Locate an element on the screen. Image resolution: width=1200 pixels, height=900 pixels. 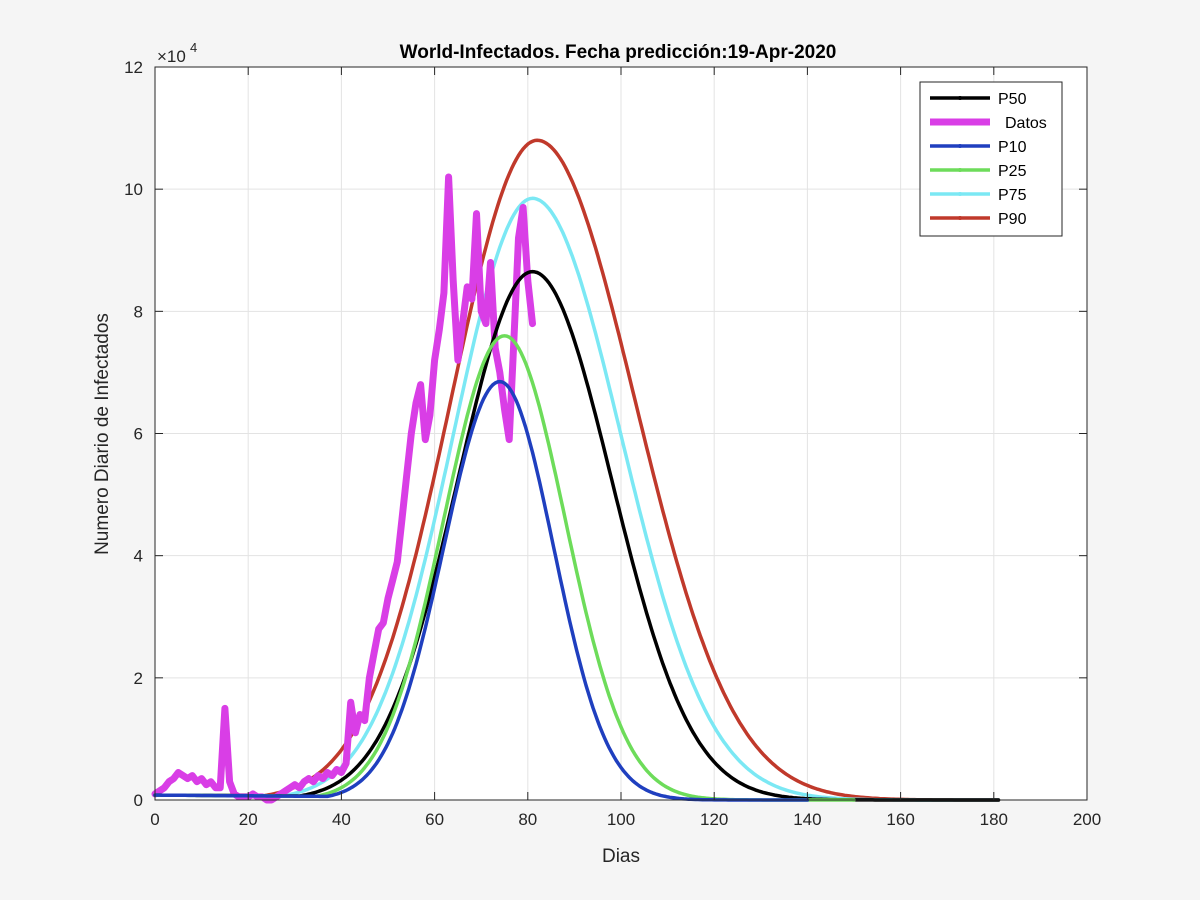
y-tick-label: 8 is located at coordinates (138, 311).